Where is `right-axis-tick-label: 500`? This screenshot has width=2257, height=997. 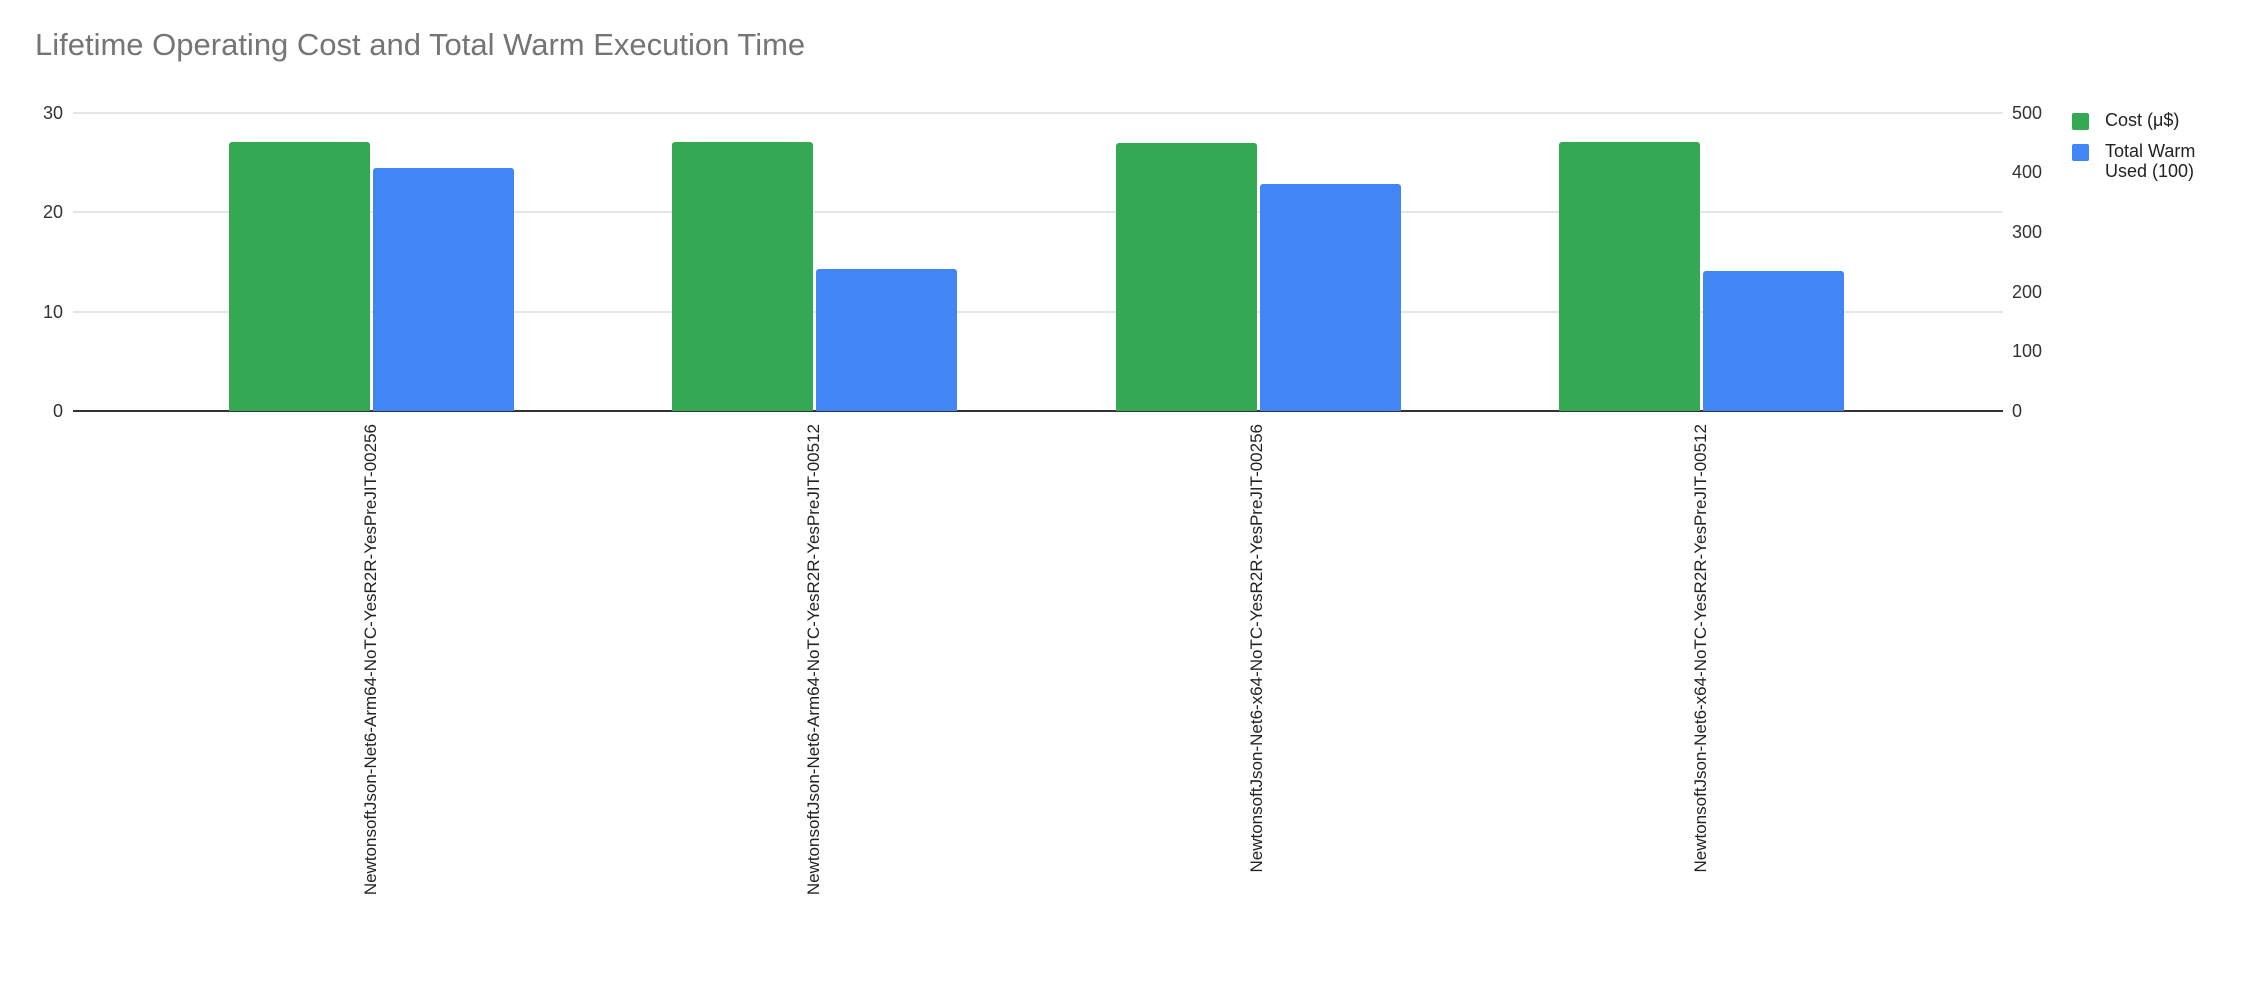 right-axis-tick-label: 500 is located at coordinates (2027, 112).